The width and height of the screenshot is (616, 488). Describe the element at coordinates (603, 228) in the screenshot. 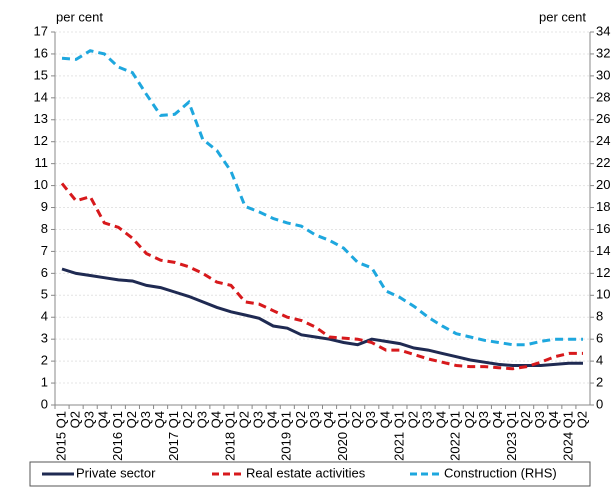

I see `y2-tick-label: 16` at that location.